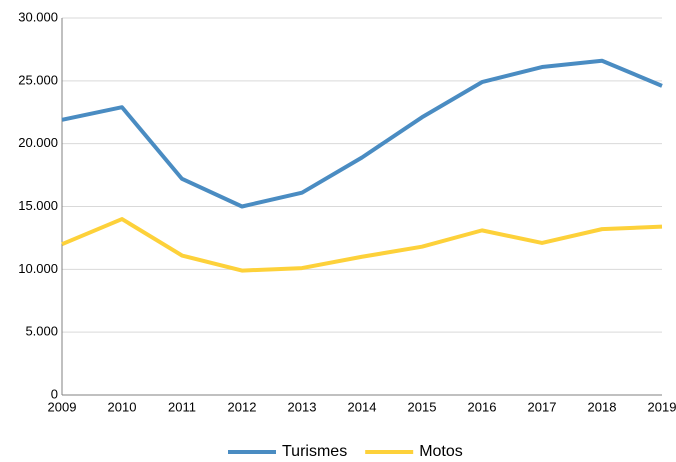  I want to click on y-tick-label: 0, so click(54, 393).